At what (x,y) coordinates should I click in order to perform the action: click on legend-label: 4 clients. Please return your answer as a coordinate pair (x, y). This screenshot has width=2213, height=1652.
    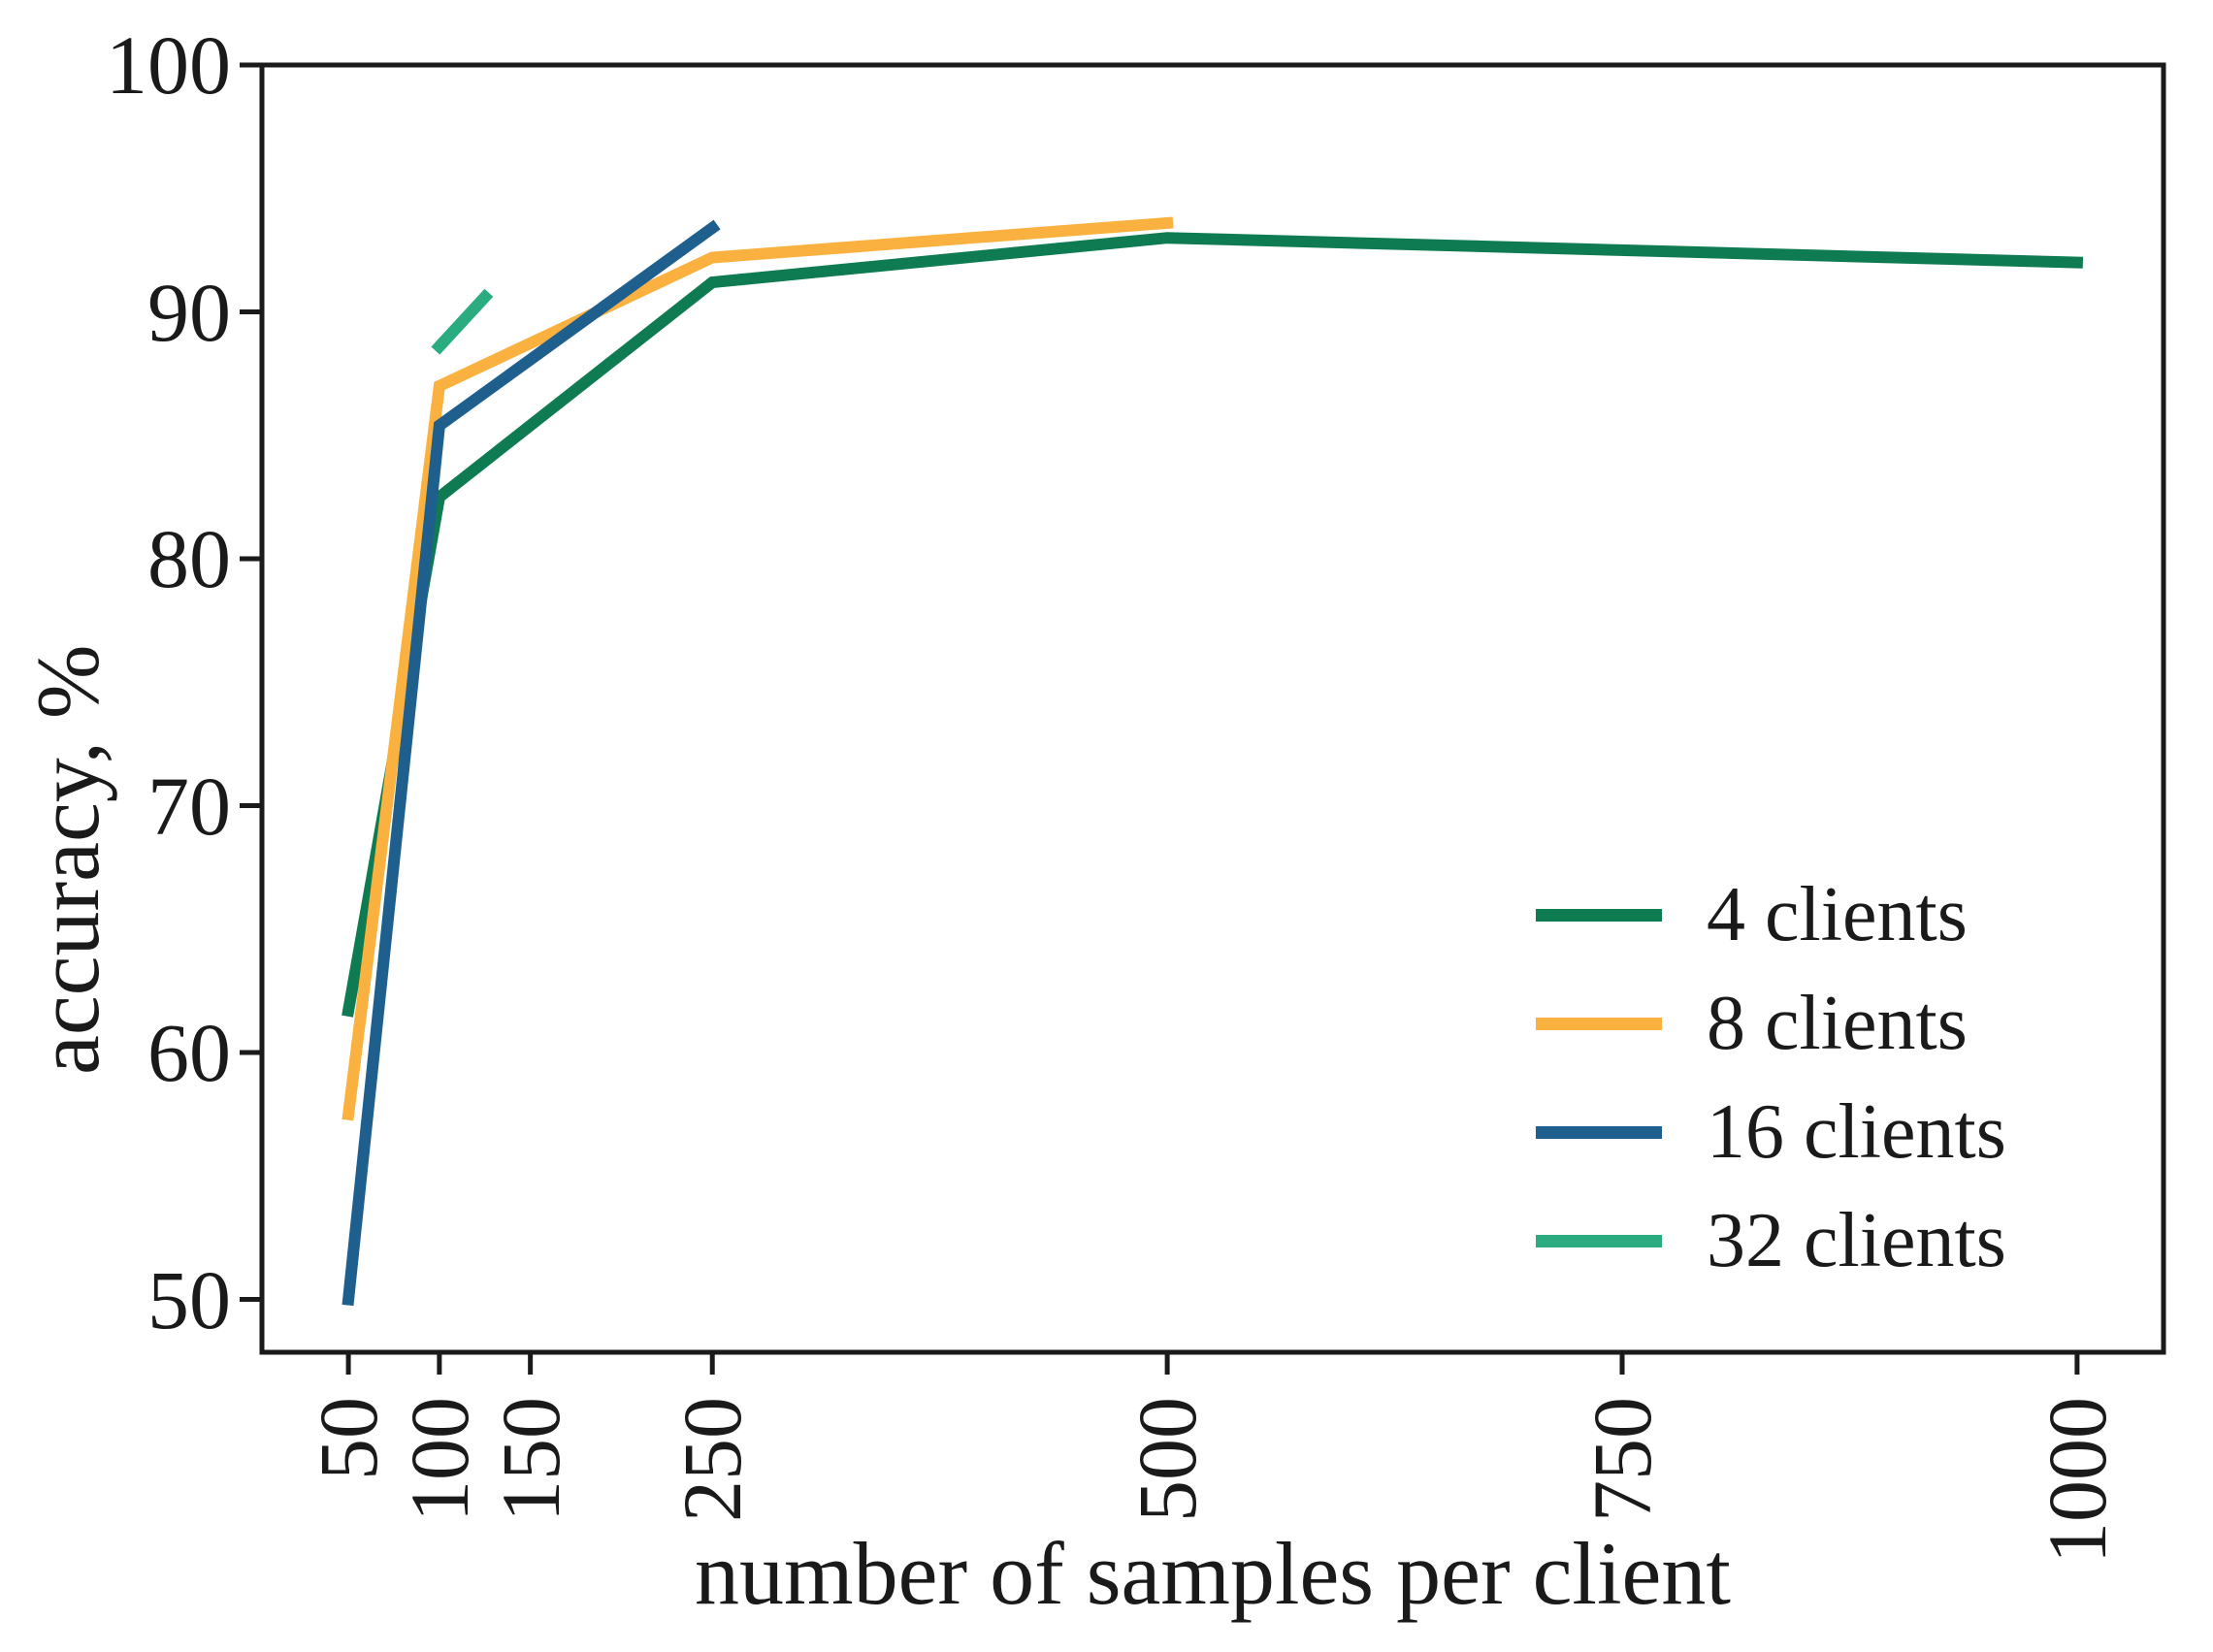
    Looking at the image, I should click on (1837, 914).